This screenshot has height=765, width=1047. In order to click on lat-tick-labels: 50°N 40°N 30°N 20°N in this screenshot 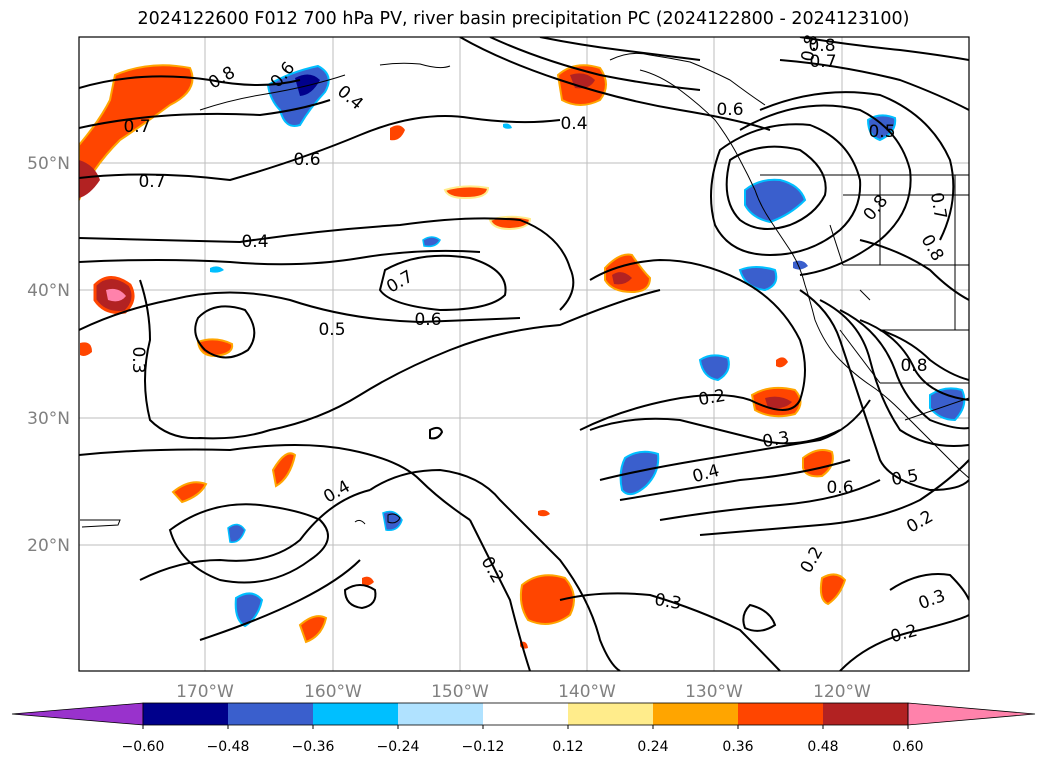, I will do `click(48, 355)`.